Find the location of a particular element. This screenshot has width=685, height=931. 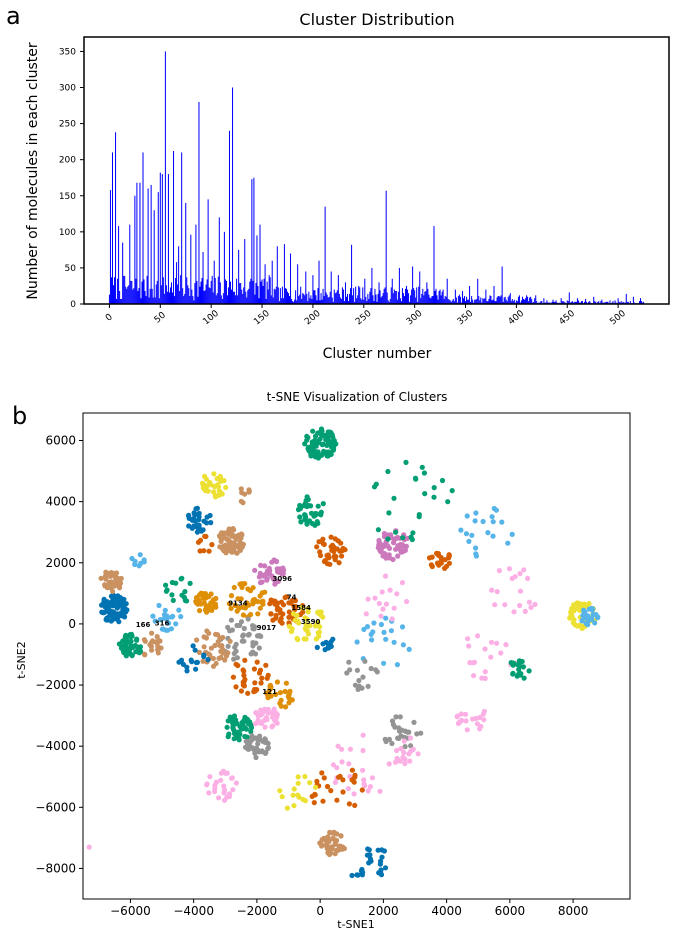

x-tick-label: 200 is located at coordinates (313, 317).